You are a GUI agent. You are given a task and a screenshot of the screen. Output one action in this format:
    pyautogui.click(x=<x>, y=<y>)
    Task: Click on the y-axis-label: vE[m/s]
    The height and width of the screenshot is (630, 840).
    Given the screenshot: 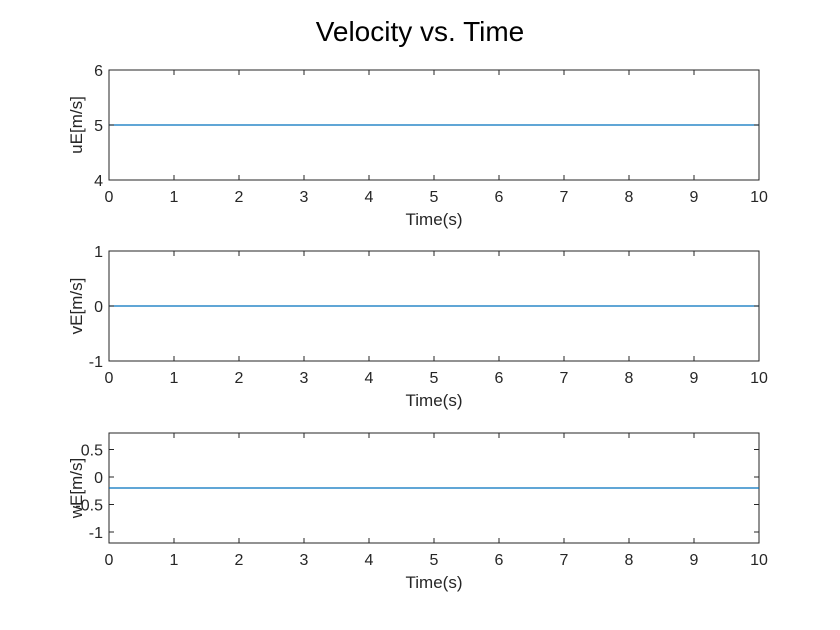 What is the action you would take?
    pyautogui.click(x=76, y=306)
    